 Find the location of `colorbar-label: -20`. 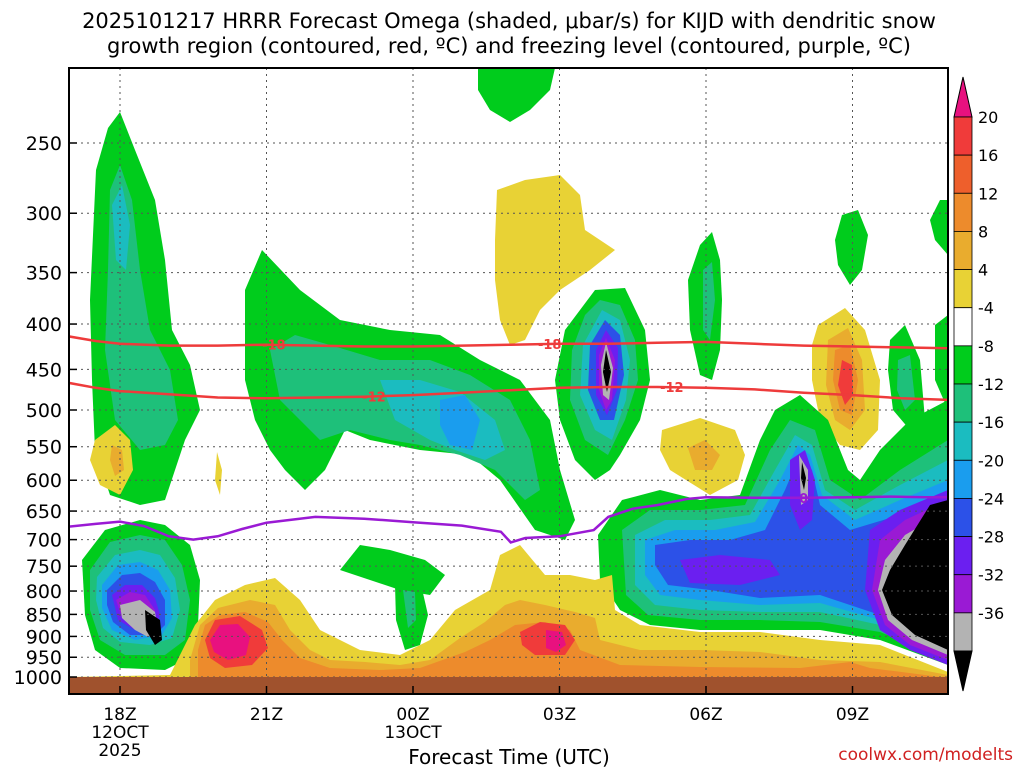

colorbar-label: -20 is located at coordinates (991, 460).